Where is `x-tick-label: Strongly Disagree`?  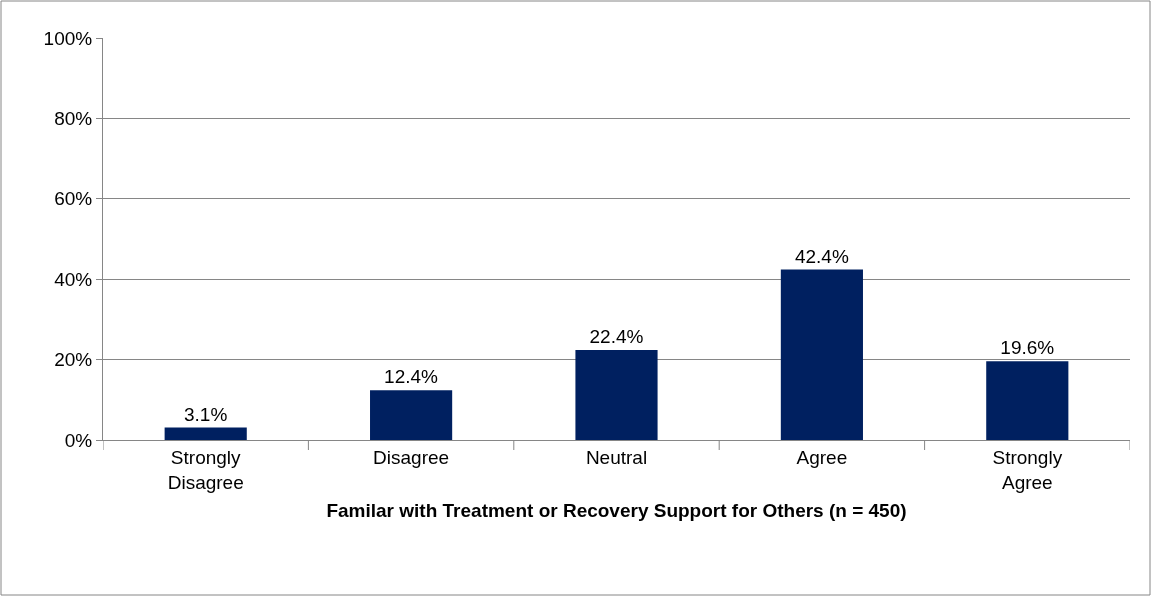 x-tick-label: Strongly Disagree is located at coordinates (205, 469).